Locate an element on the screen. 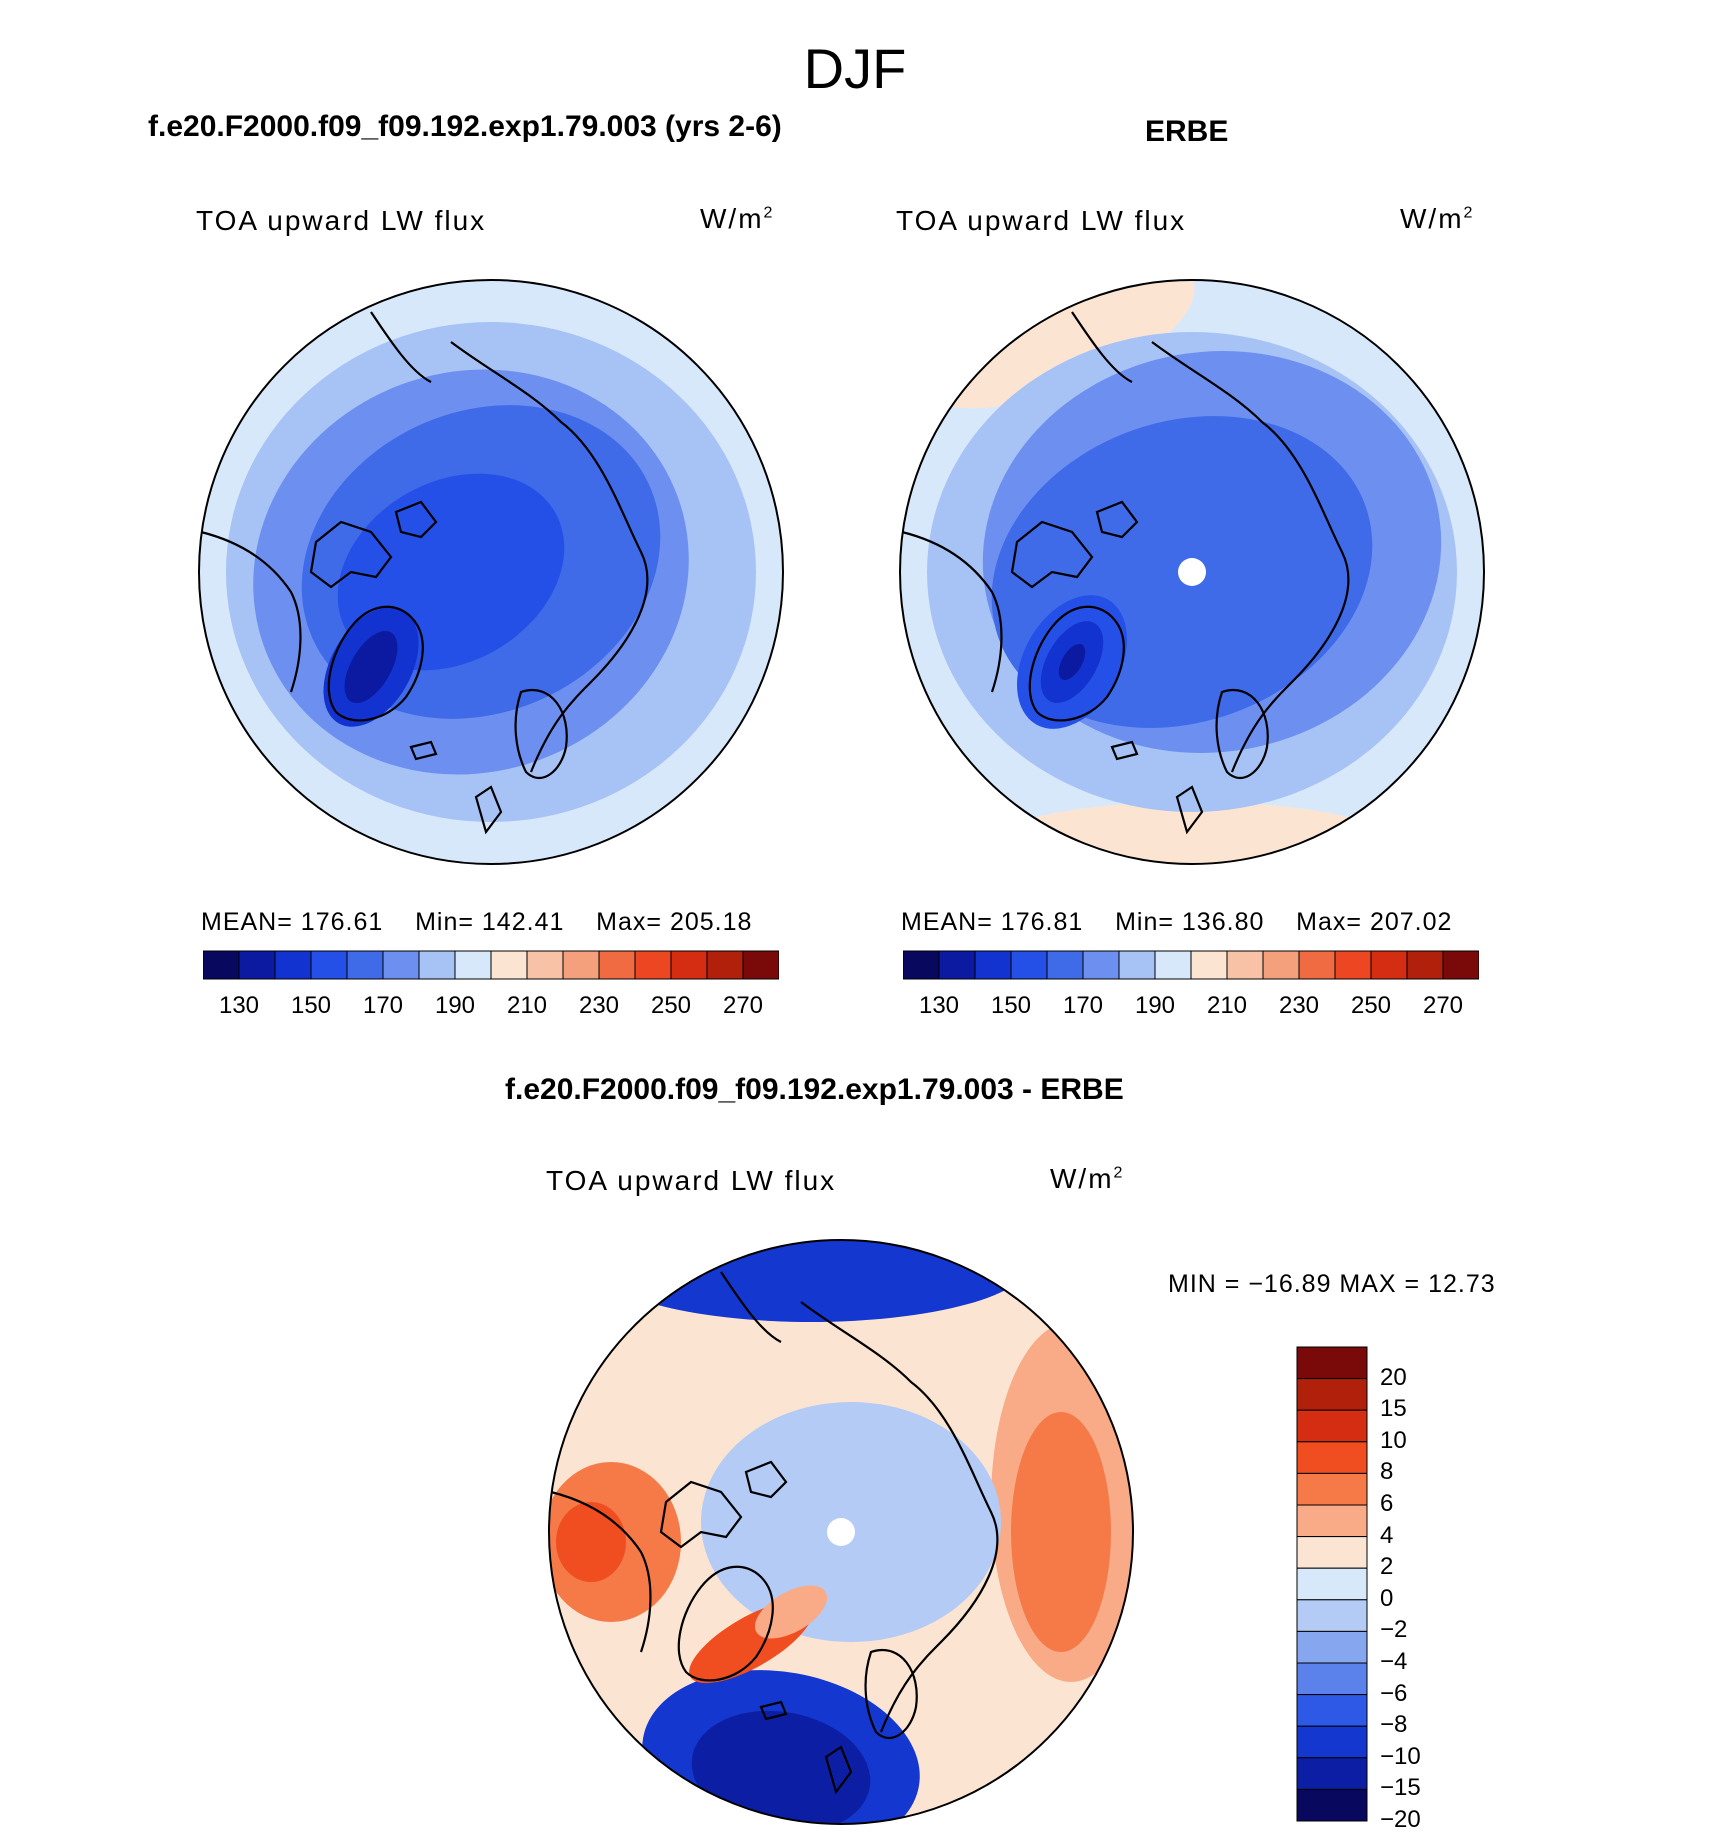 The image size is (1710, 1840). panel3-minmax: MIN = −16.89 MAX = 12.73 is located at coordinates (1332, 1284).